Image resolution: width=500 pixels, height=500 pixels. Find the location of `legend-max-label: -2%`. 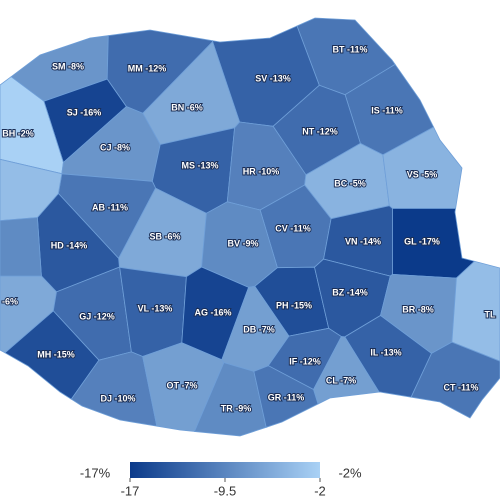

legend-max-label: -2% is located at coordinates (350, 472).